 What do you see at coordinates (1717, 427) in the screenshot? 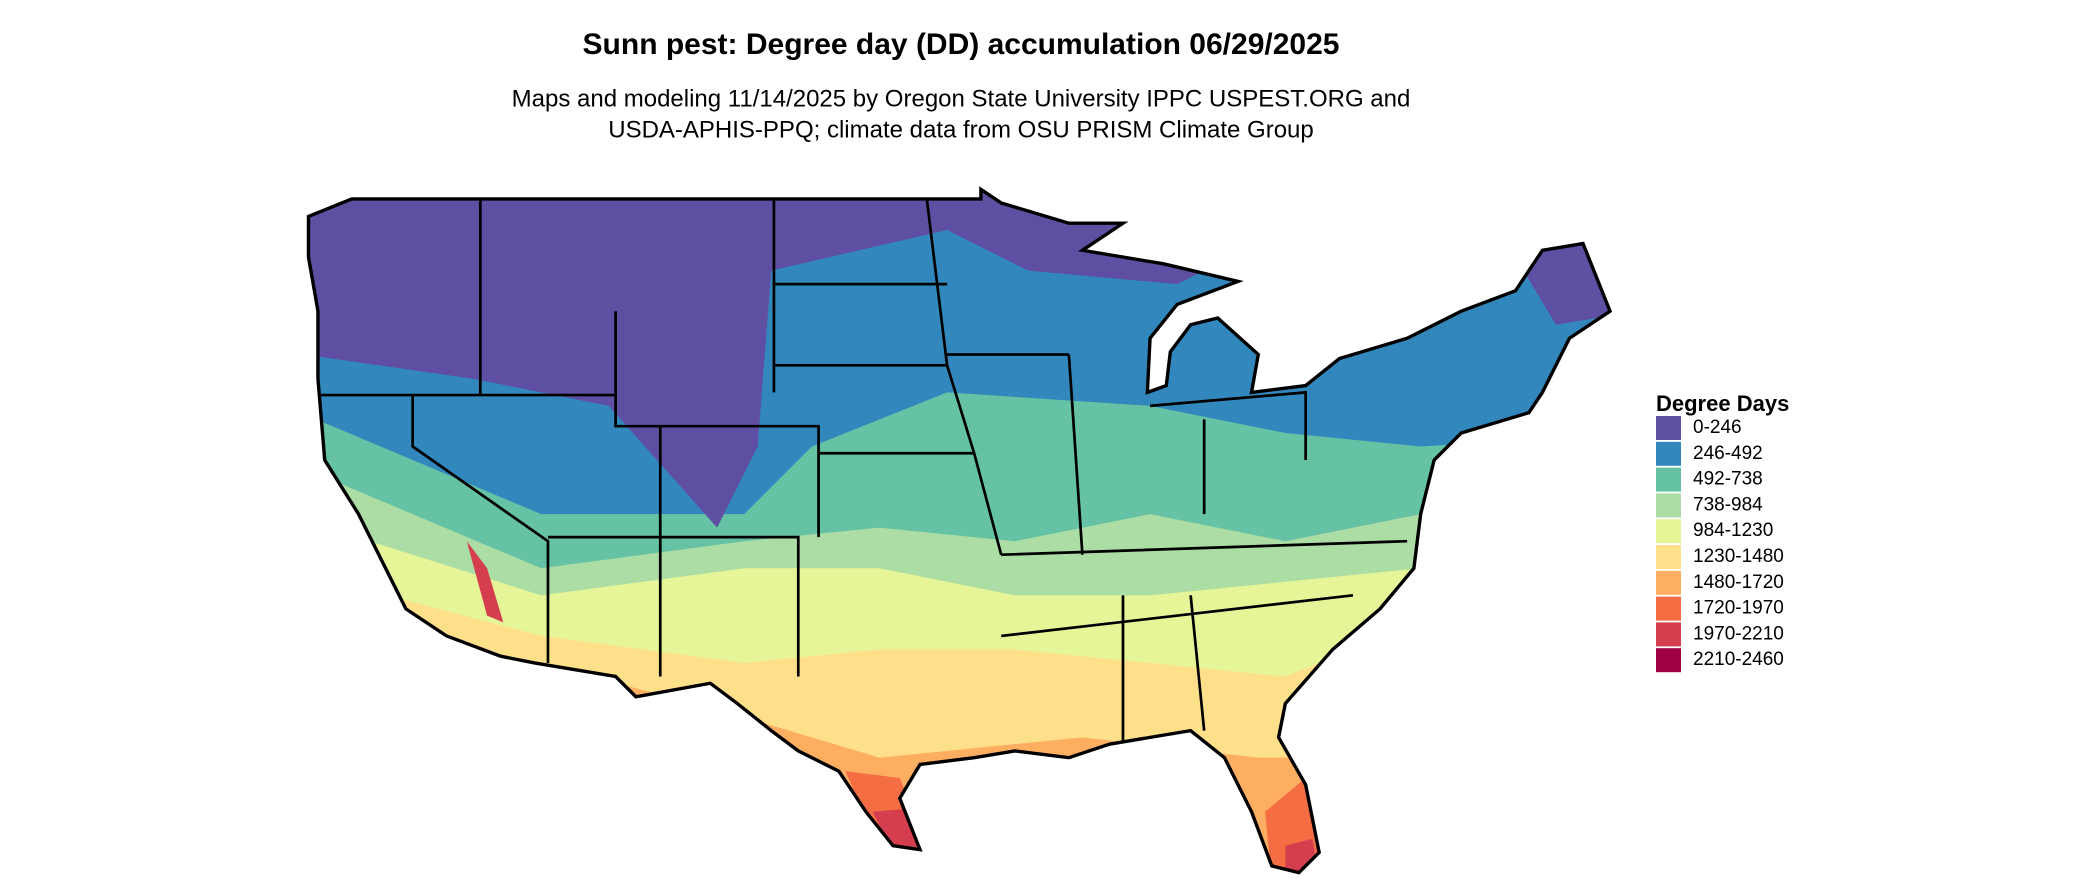
I see `legend-label: 0-246` at bounding box center [1717, 427].